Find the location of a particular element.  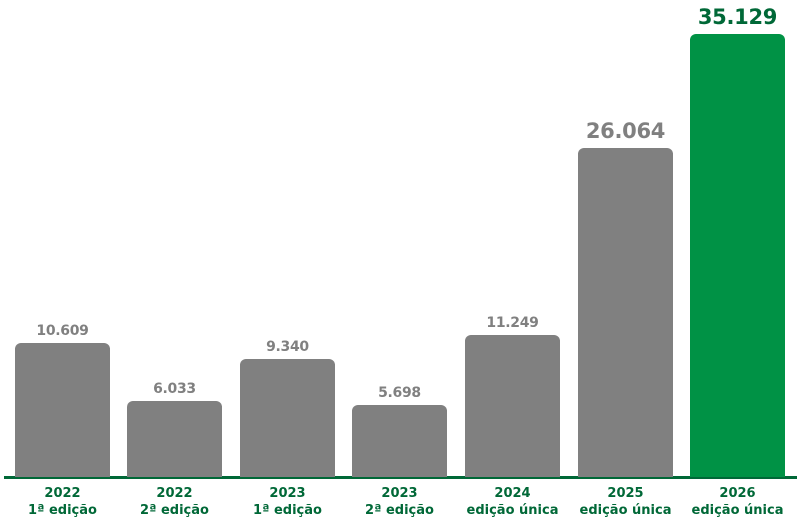

bar-value-label: 11.249 is located at coordinates (512, 323).